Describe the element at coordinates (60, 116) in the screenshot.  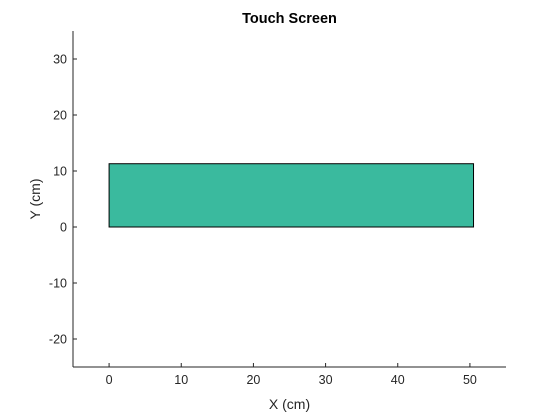
I see `y-tick-label: 20` at that location.